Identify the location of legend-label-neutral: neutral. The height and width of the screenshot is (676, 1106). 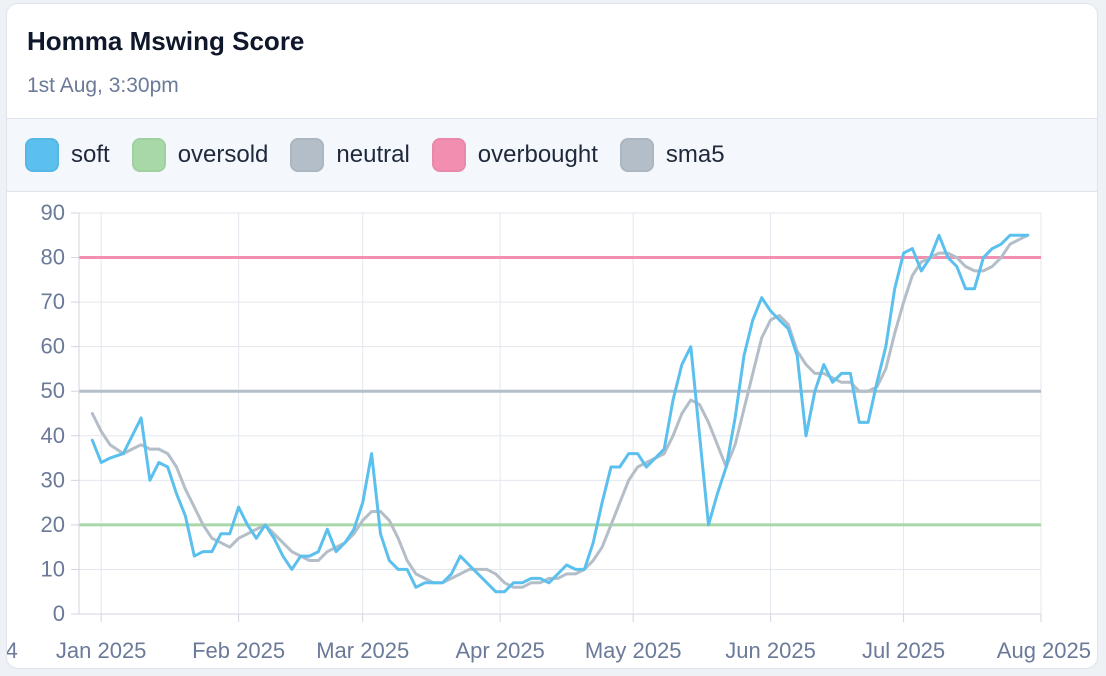
(373, 154).